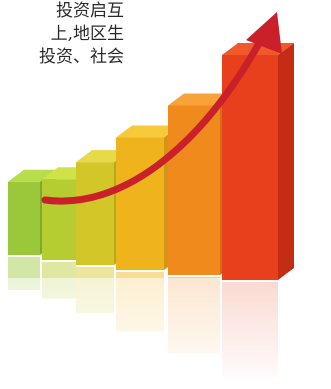  Describe the element at coordinates (264, 33) in the screenshot. I see `arrow-head-icon` at that location.